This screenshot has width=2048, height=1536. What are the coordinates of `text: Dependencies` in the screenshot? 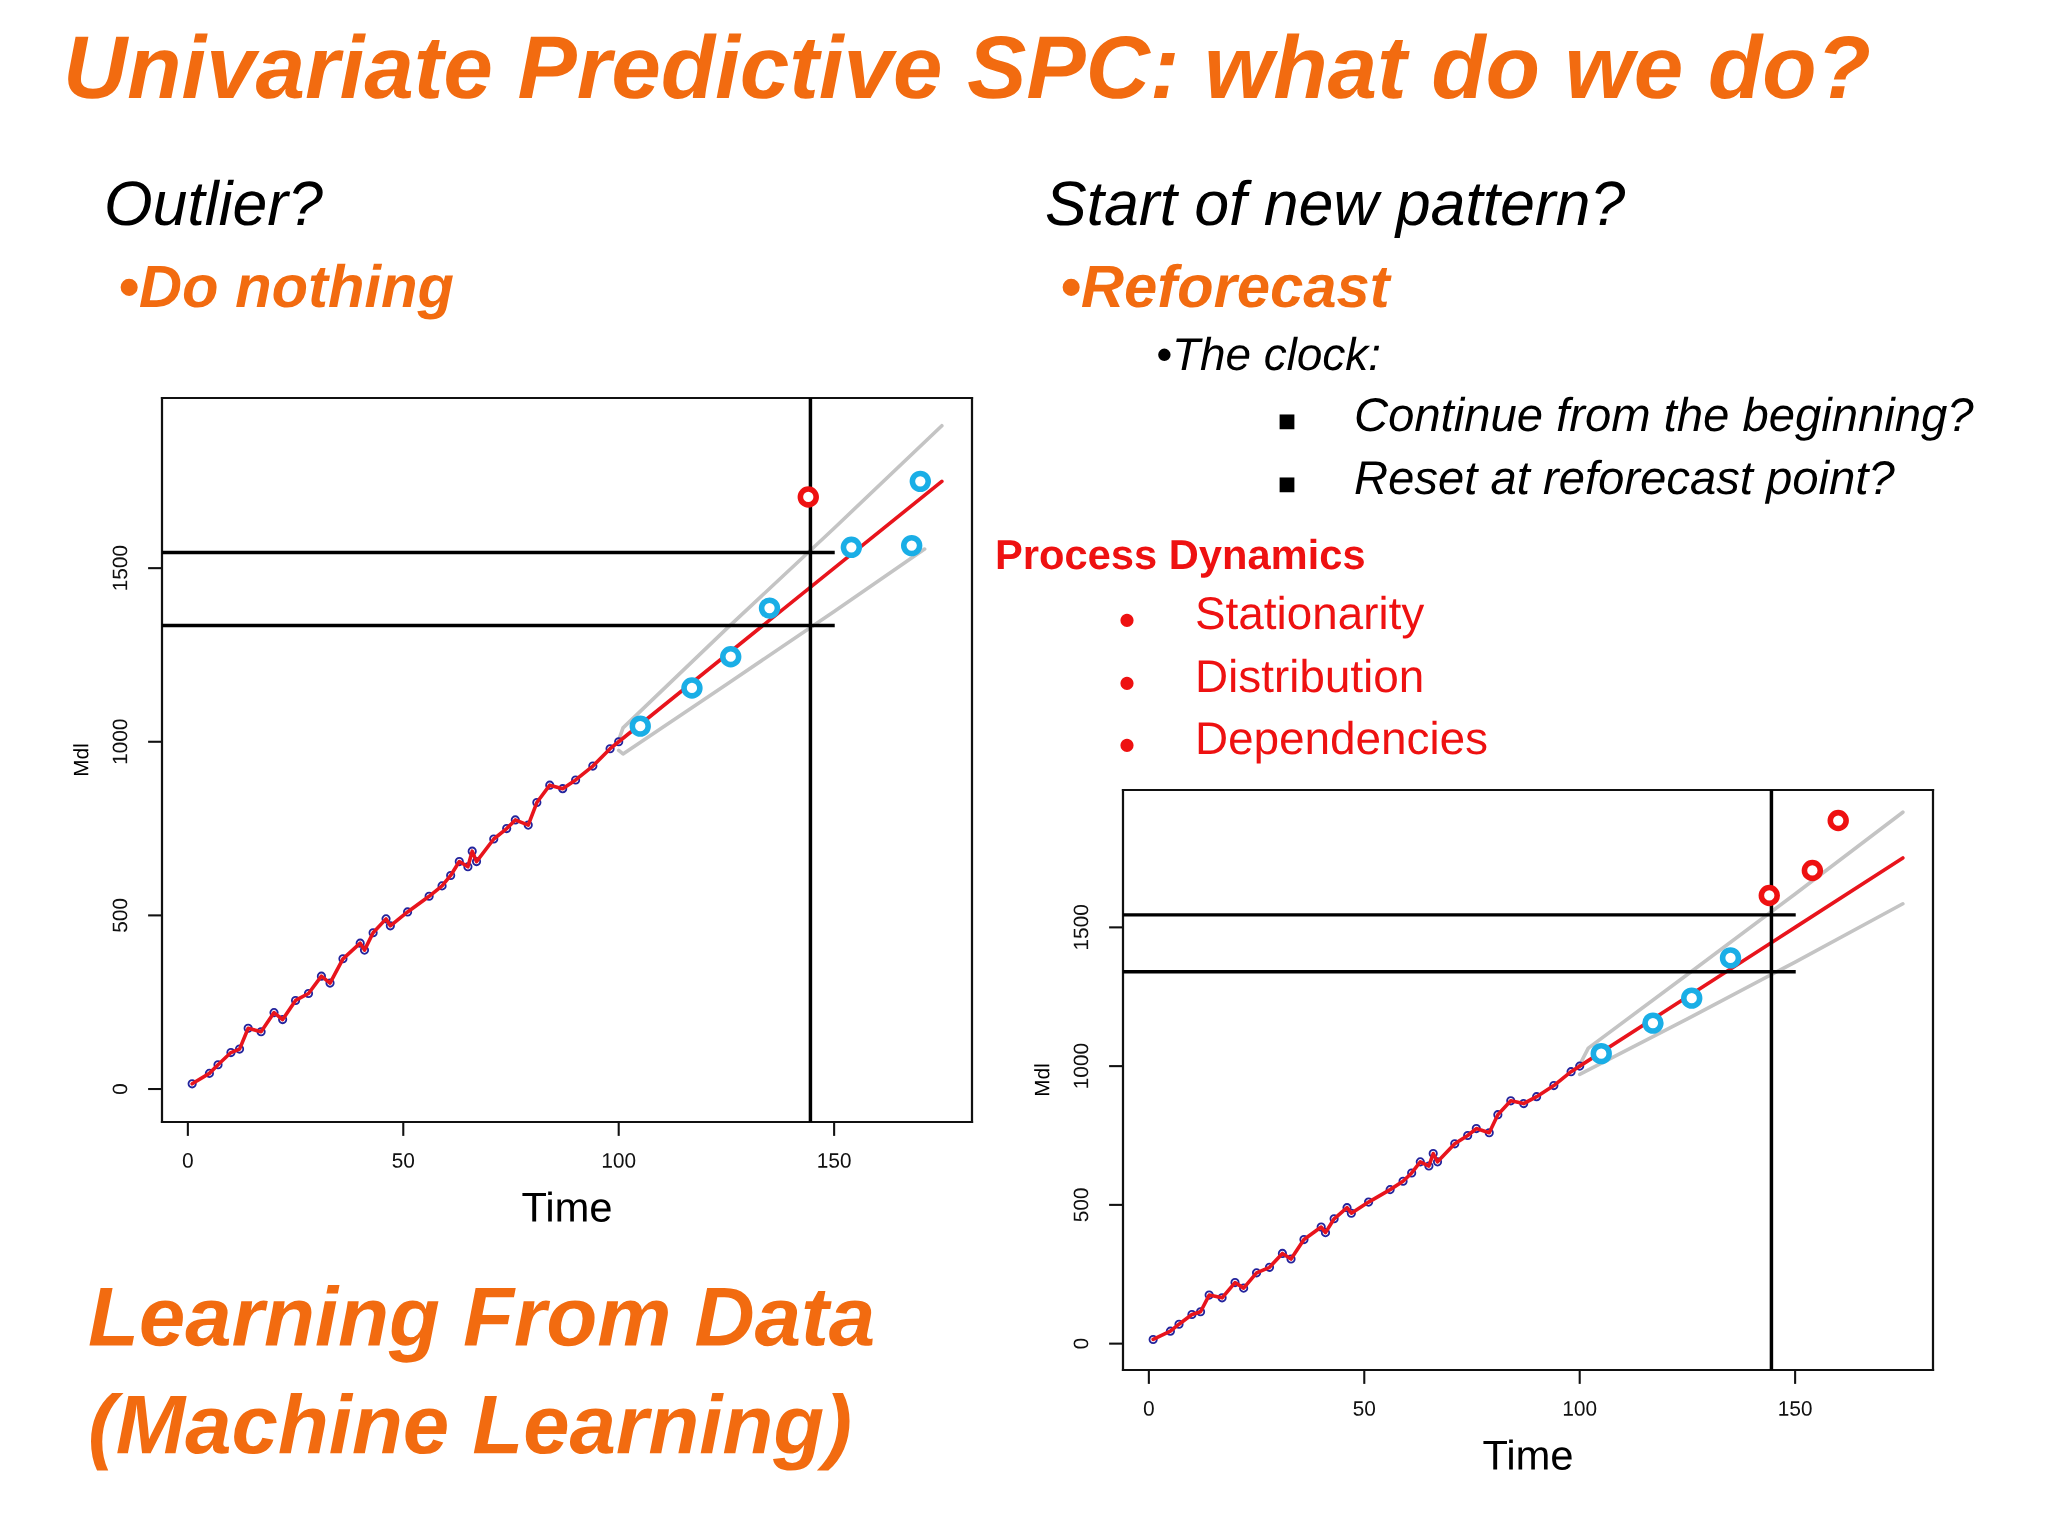 It's located at (1342, 742).